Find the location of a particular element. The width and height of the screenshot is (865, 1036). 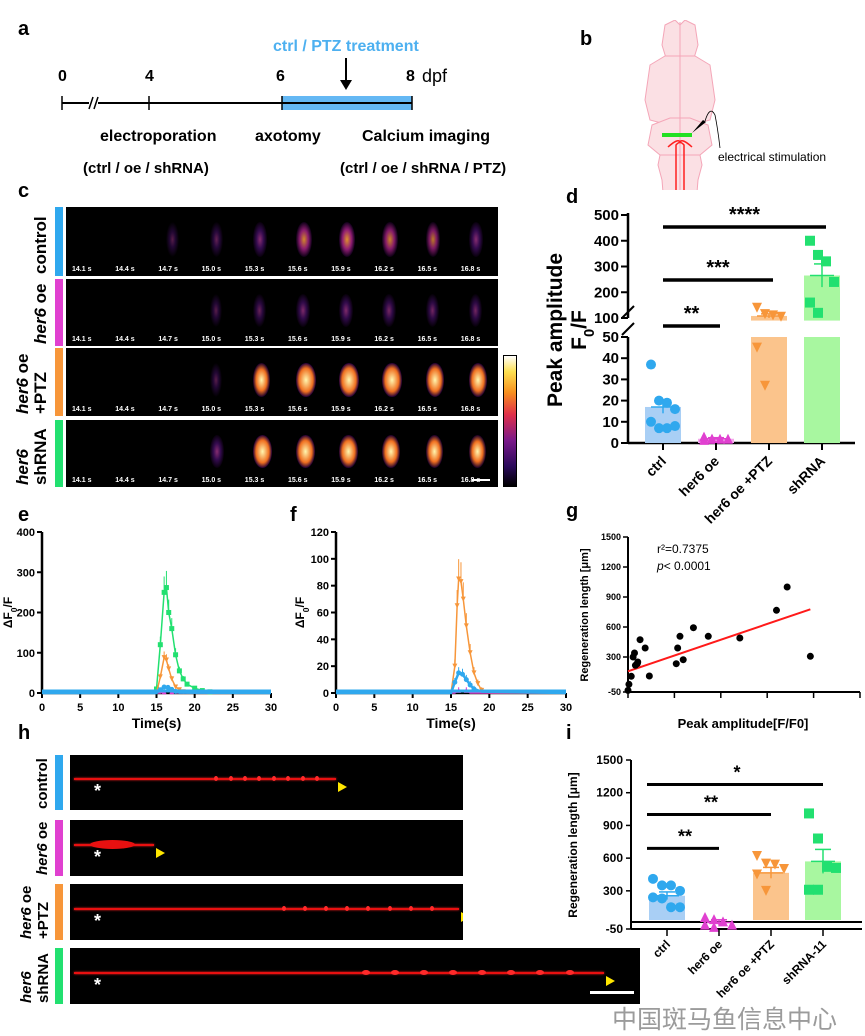

event-axotomy: axotomy is located at coordinates (288, 136).